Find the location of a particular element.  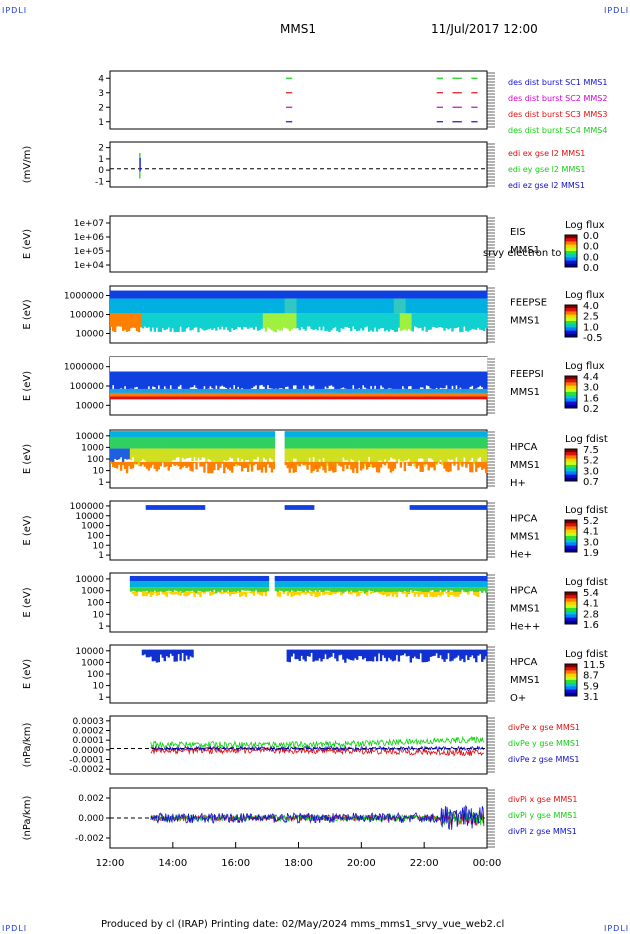

side-label: MMS1 is located at coordinates (525, 465).